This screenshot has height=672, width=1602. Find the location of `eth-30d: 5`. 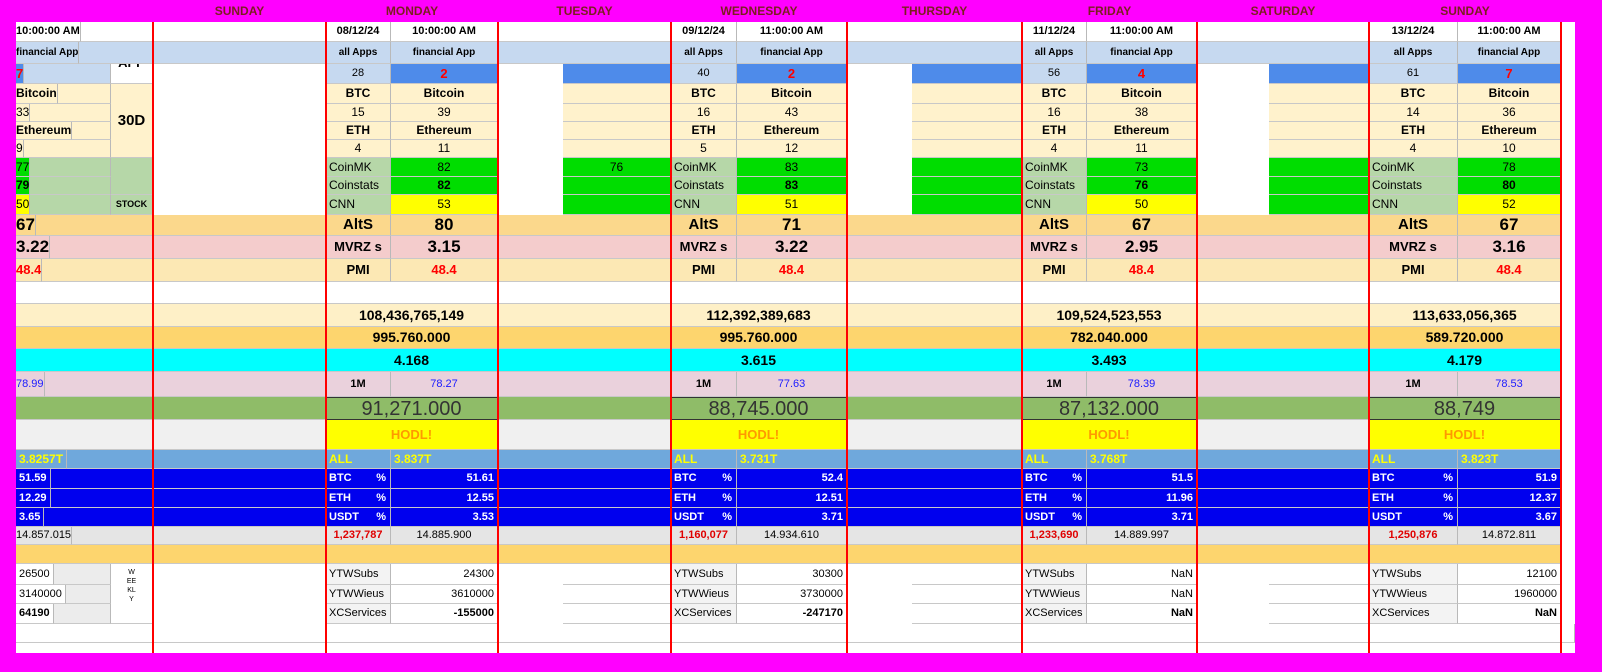

eth-30d: 5 is located at coordinates (704, 149).